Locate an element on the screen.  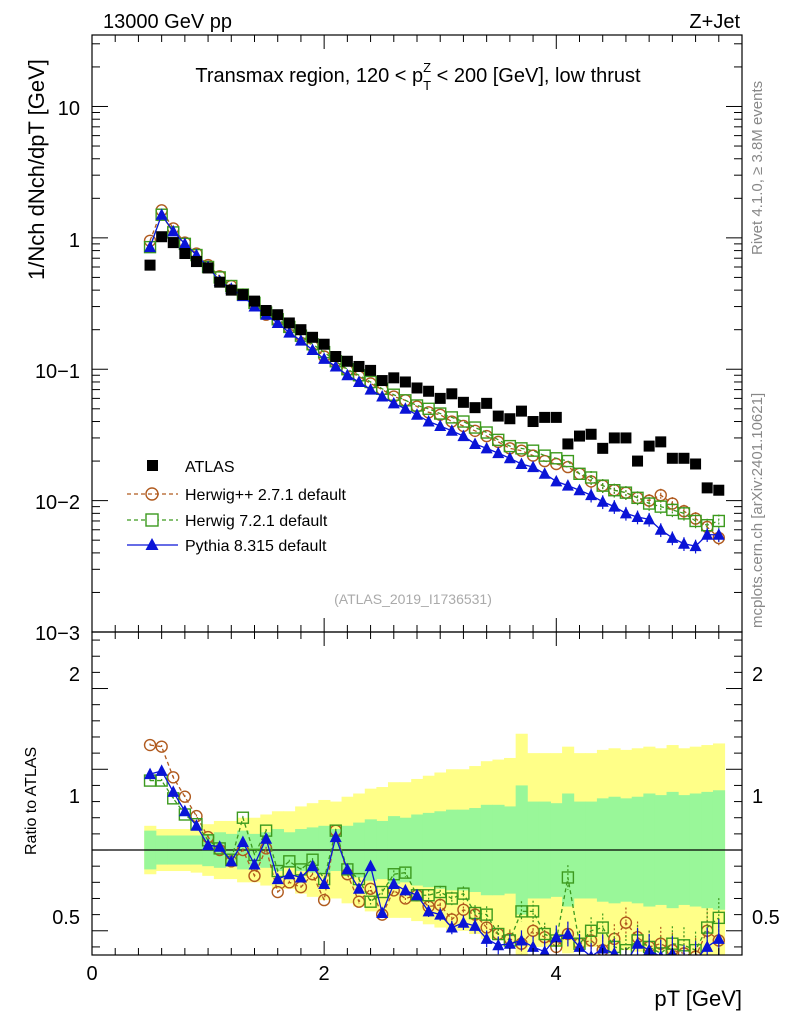
legend-label-pythia: Pythia 8.315 default is located at coordinates (256, 546).